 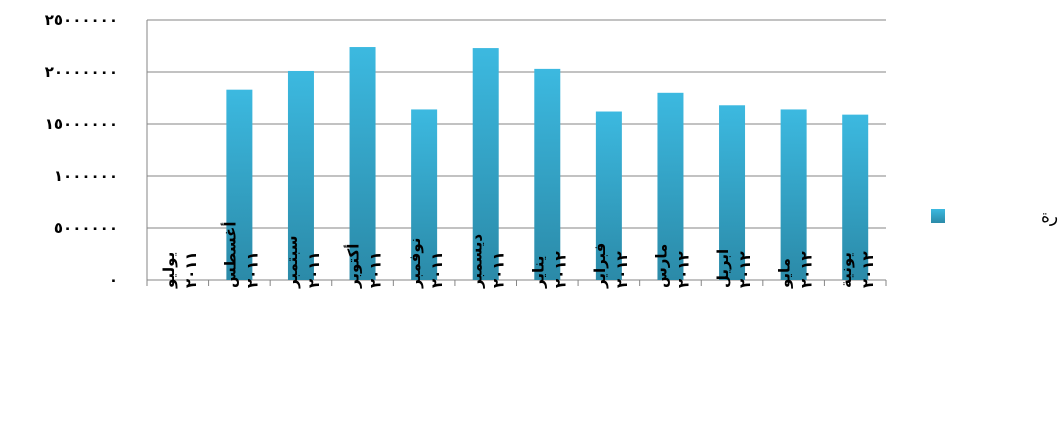 What do you see at coordinates (81, 124) in the screenshot?
I see `y-tick-label: ١٥٠٠٠٠٠٠` at bounding box center [81, 124].